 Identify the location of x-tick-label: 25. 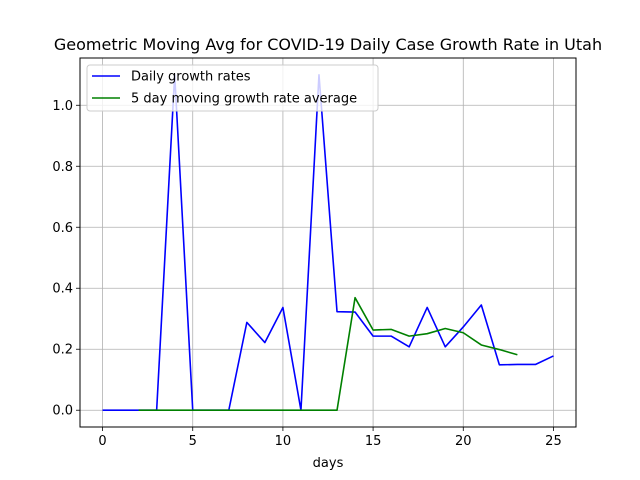
(553, 441).